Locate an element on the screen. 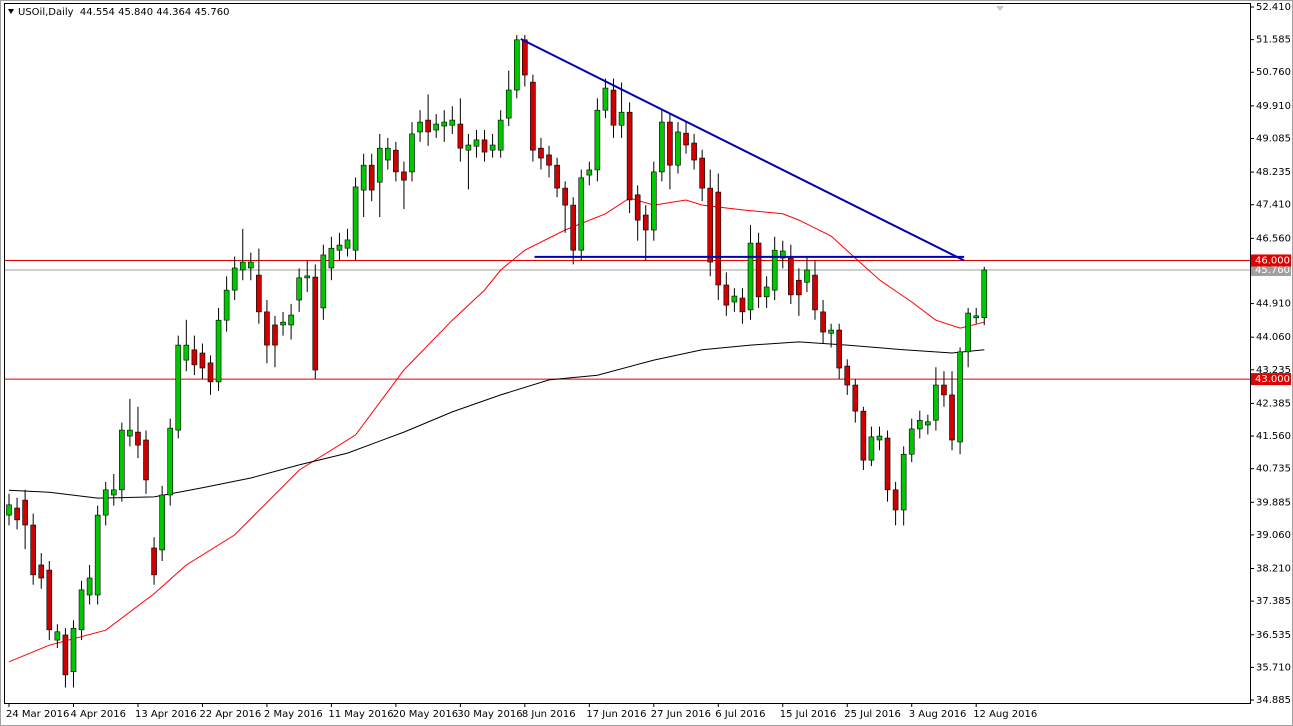  x-tick-label: 27 Jun 2016 is located at coordinates (681, 714).